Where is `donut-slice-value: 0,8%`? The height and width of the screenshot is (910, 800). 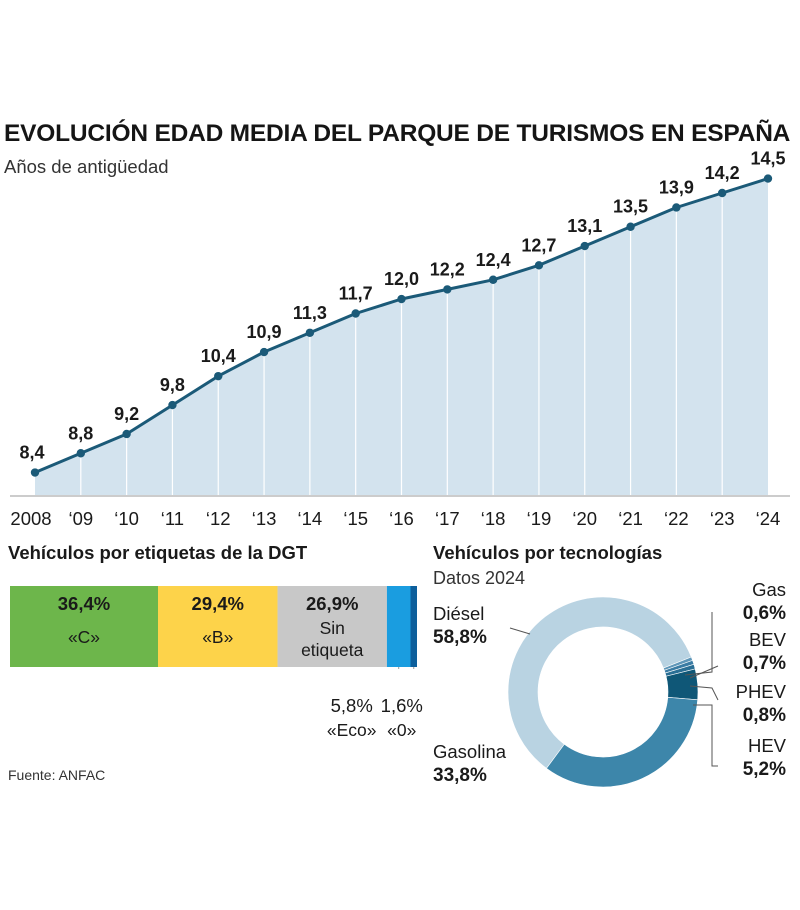 donut-slice-value: 0,8% is located at coordinates (764, 715).